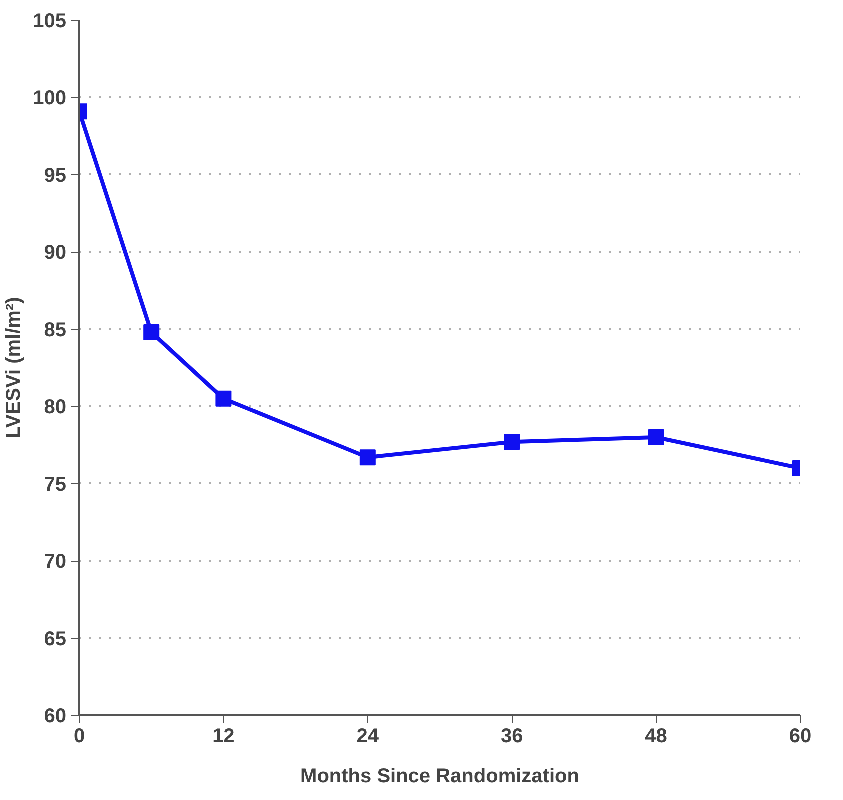  I want to click on x-tick-label: 12, so click(223, 737).